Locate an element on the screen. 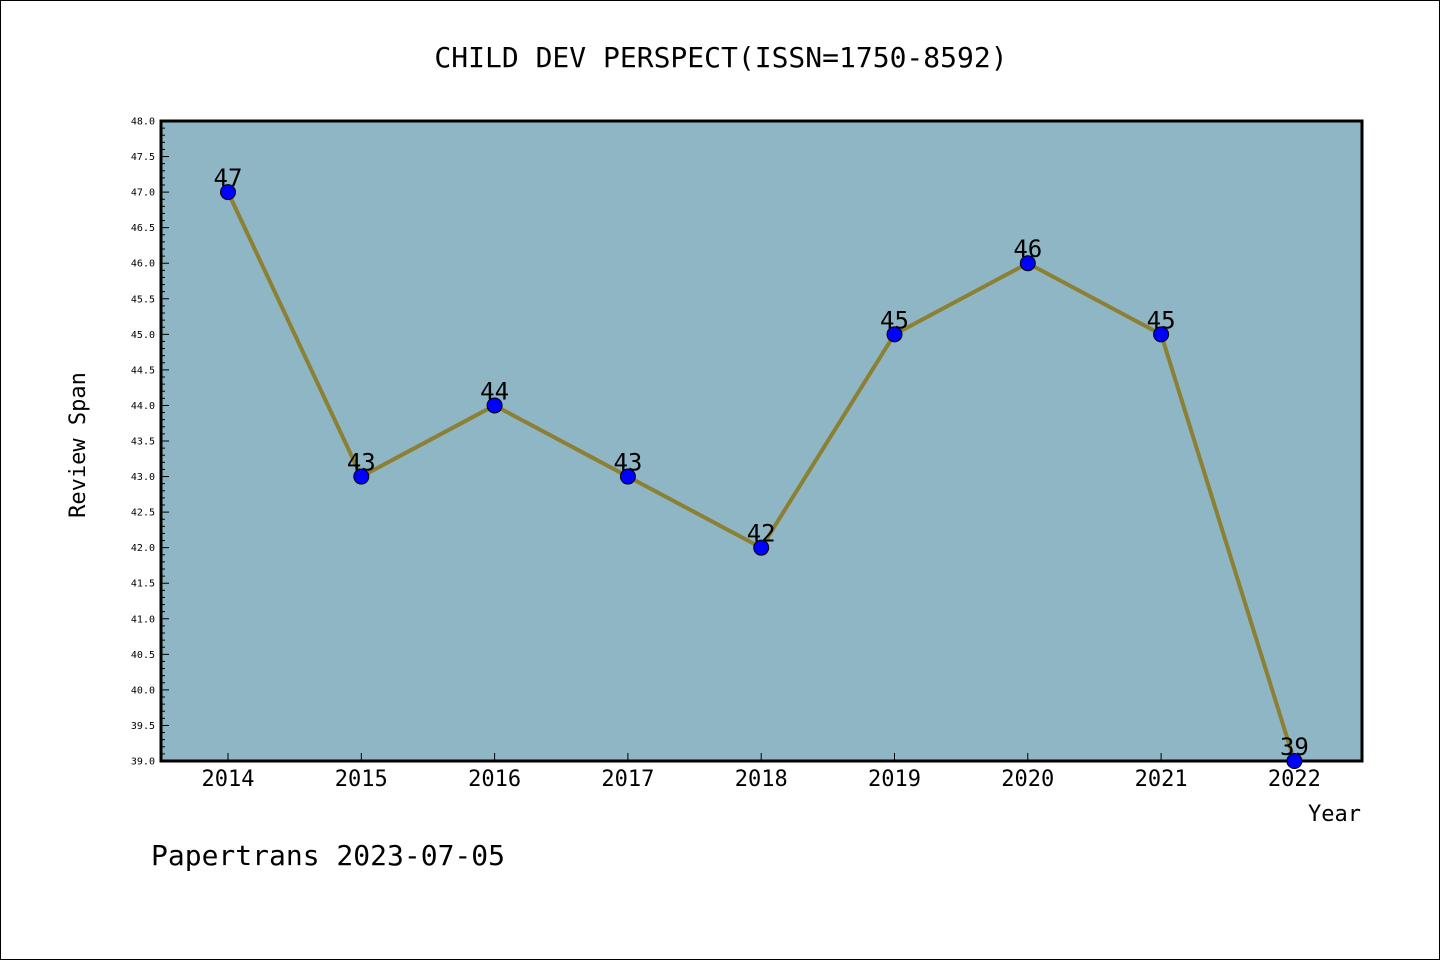 This screenshot has height=961, width=1440. data-label: 39 is located at coordinates (1294, 747).